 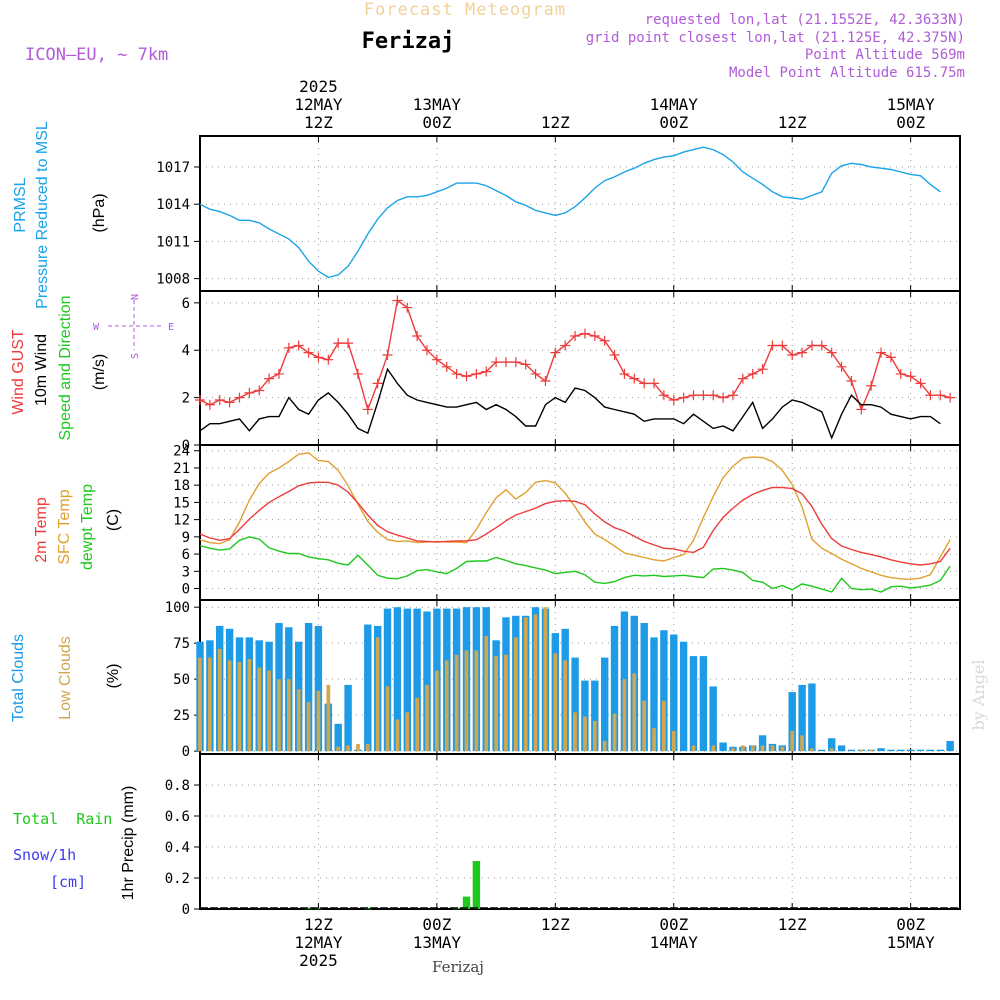 I want to click on pressure-desc-label: Pressure Reduced to MSL, so click(x=42, y=215).